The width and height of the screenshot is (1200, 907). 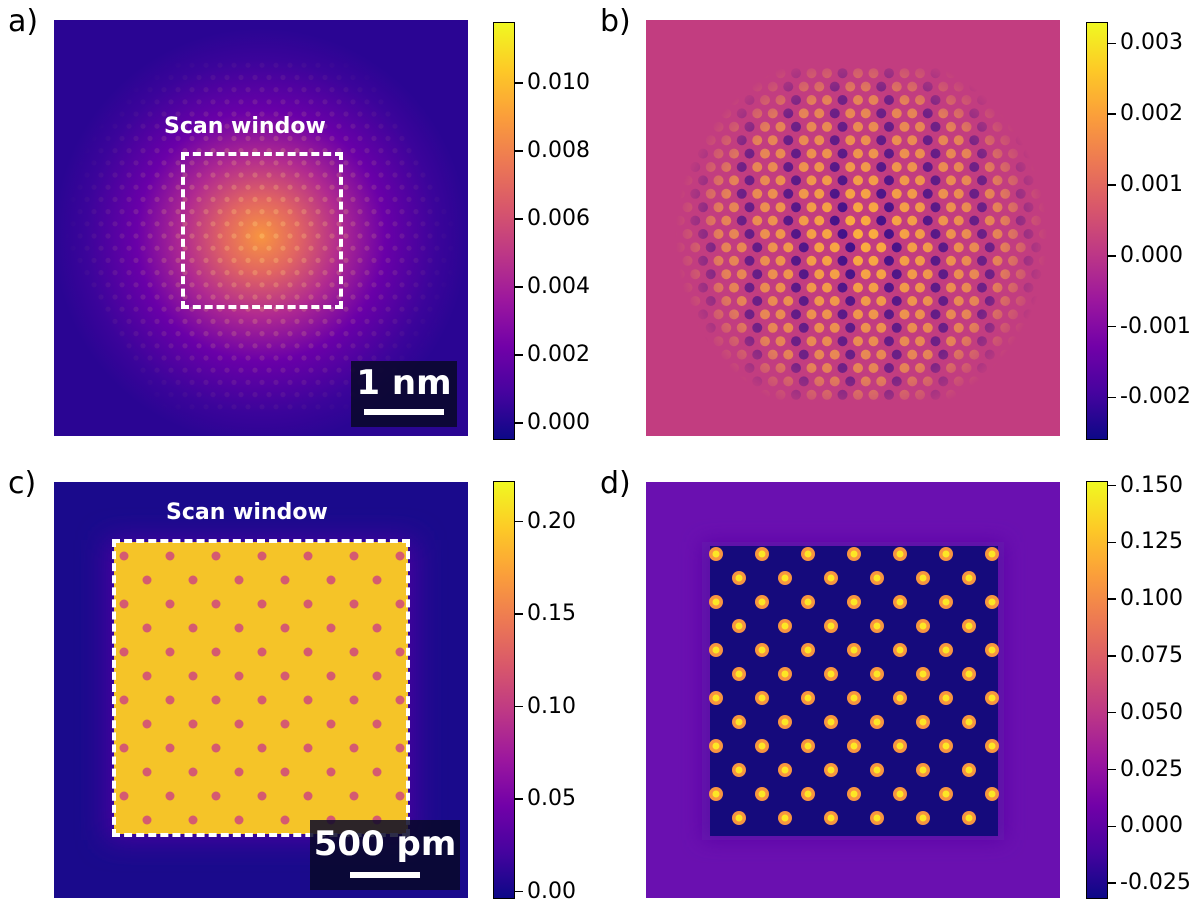 I want to click on colorbar-tick, so click(x=1112, y=883).